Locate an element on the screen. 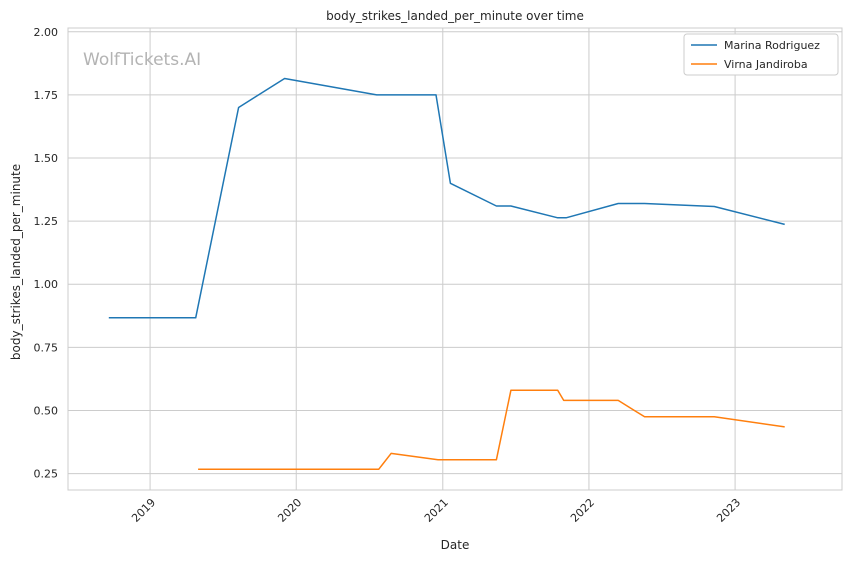 The image size is (852, 561). x-tick-labels: 2019 2020 2021 2022 2023 is located at coordinates (436, 510).